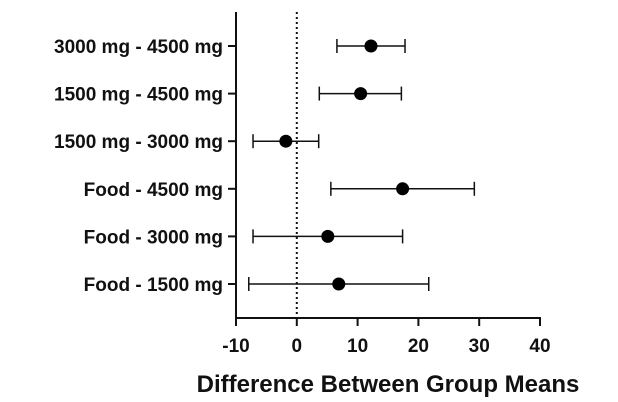 This screenshot has width=618, height=402. I want to click on category-label: 1500 mg - 4500 mg, so click(138, 95).